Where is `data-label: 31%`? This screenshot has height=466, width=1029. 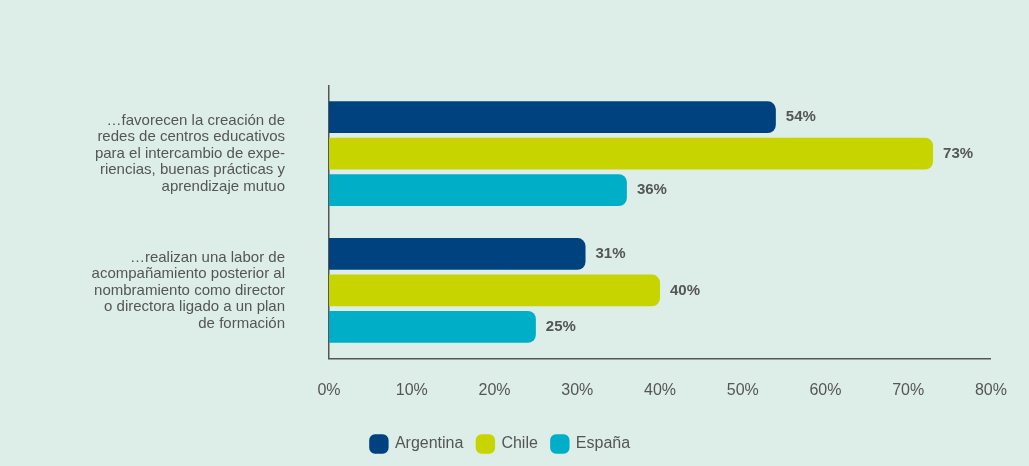
data-label: 31% is located at coordinates (610, 253).